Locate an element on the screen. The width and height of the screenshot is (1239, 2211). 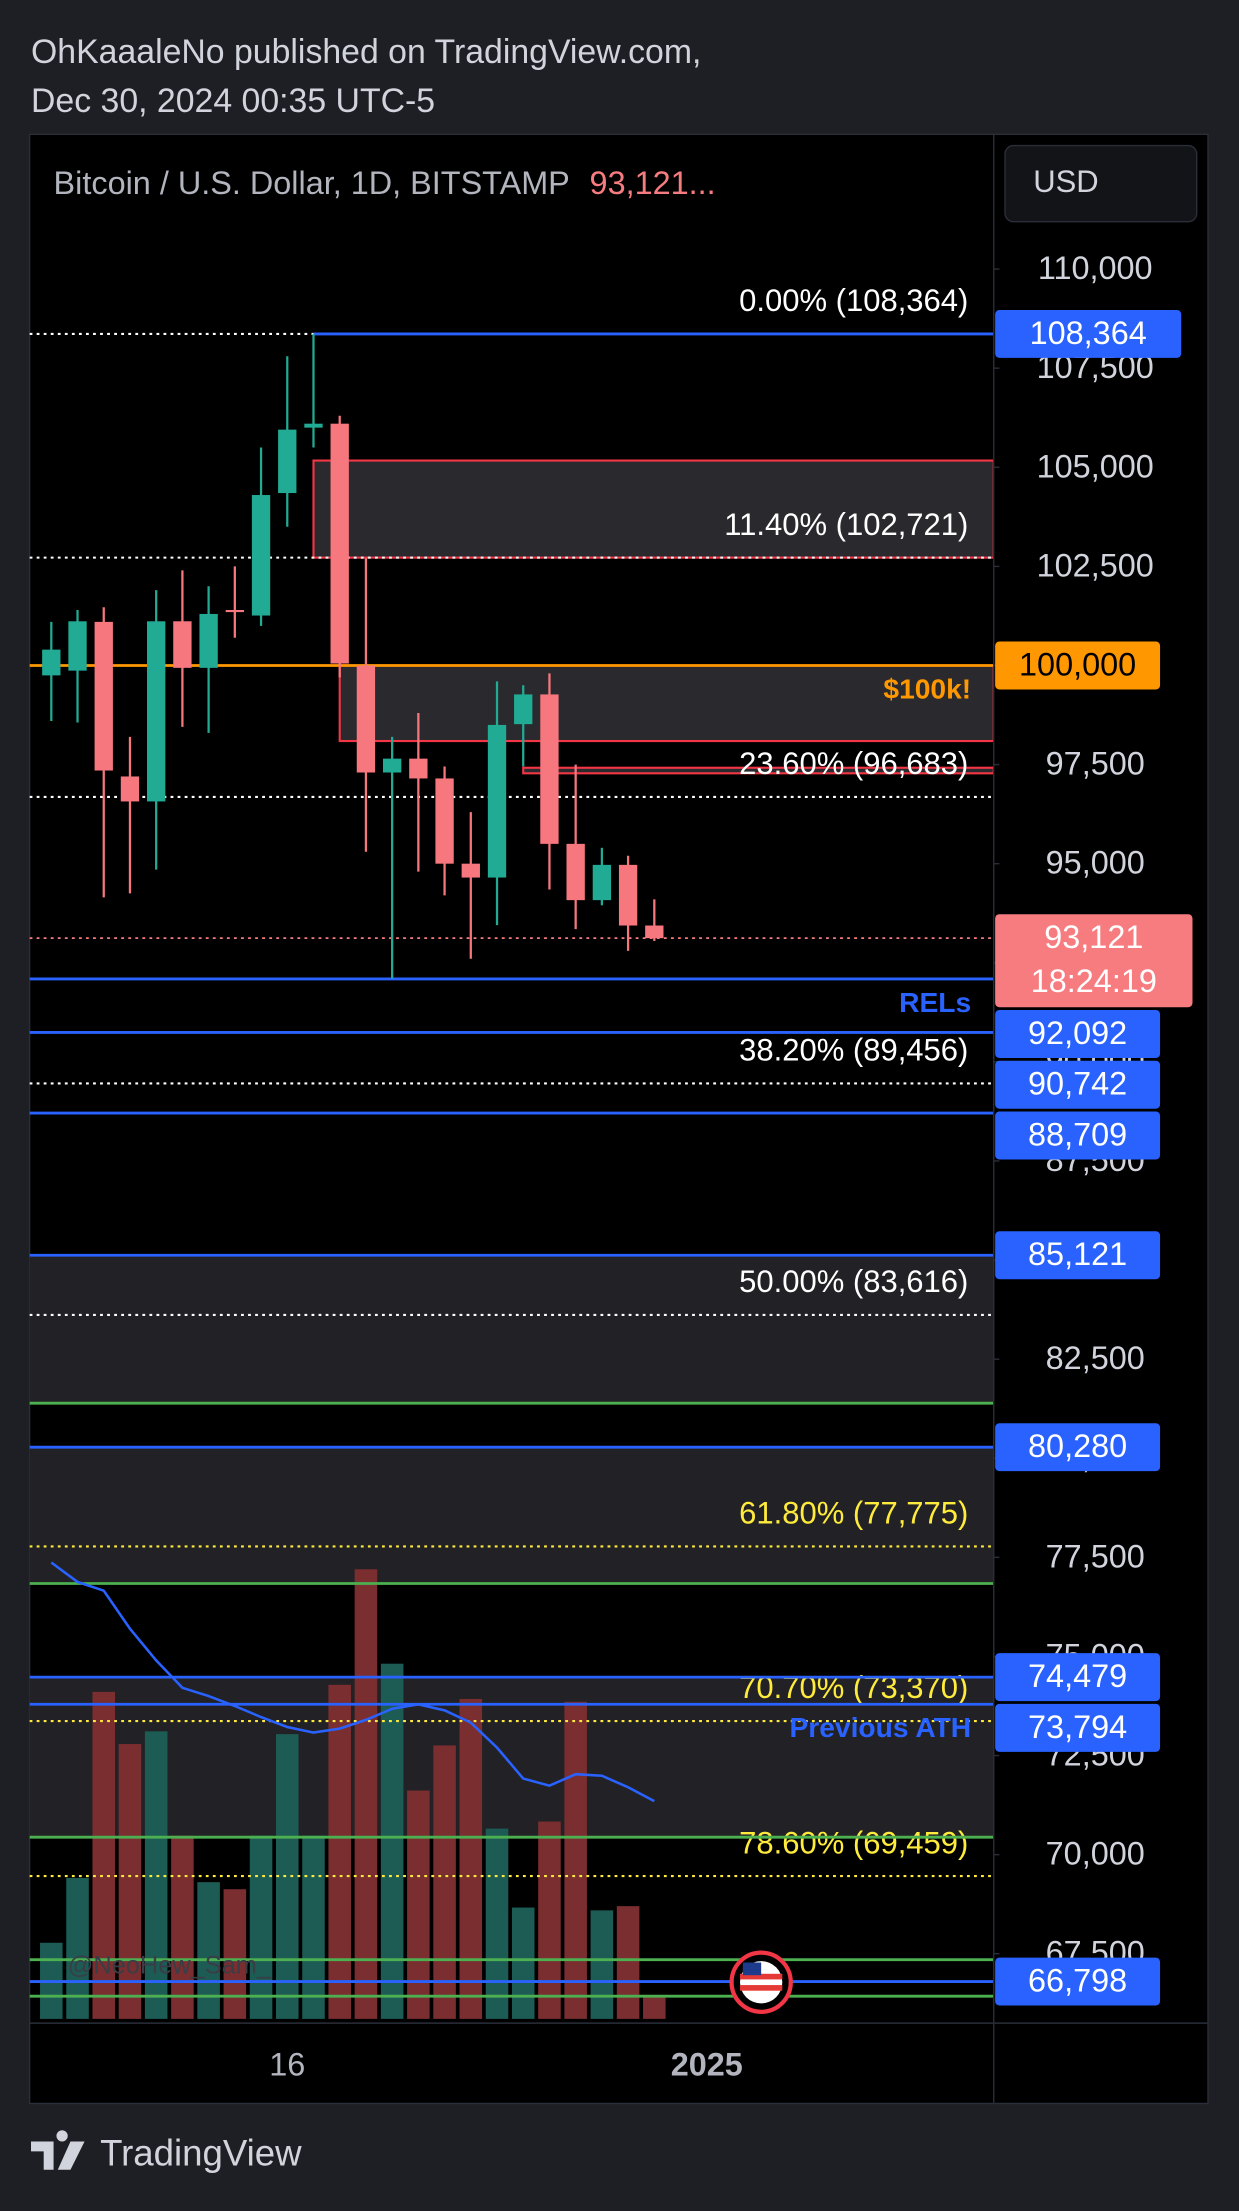
author-line: OhKaaaleNo published on TradingView.com, is located at coordinates (366, 52).